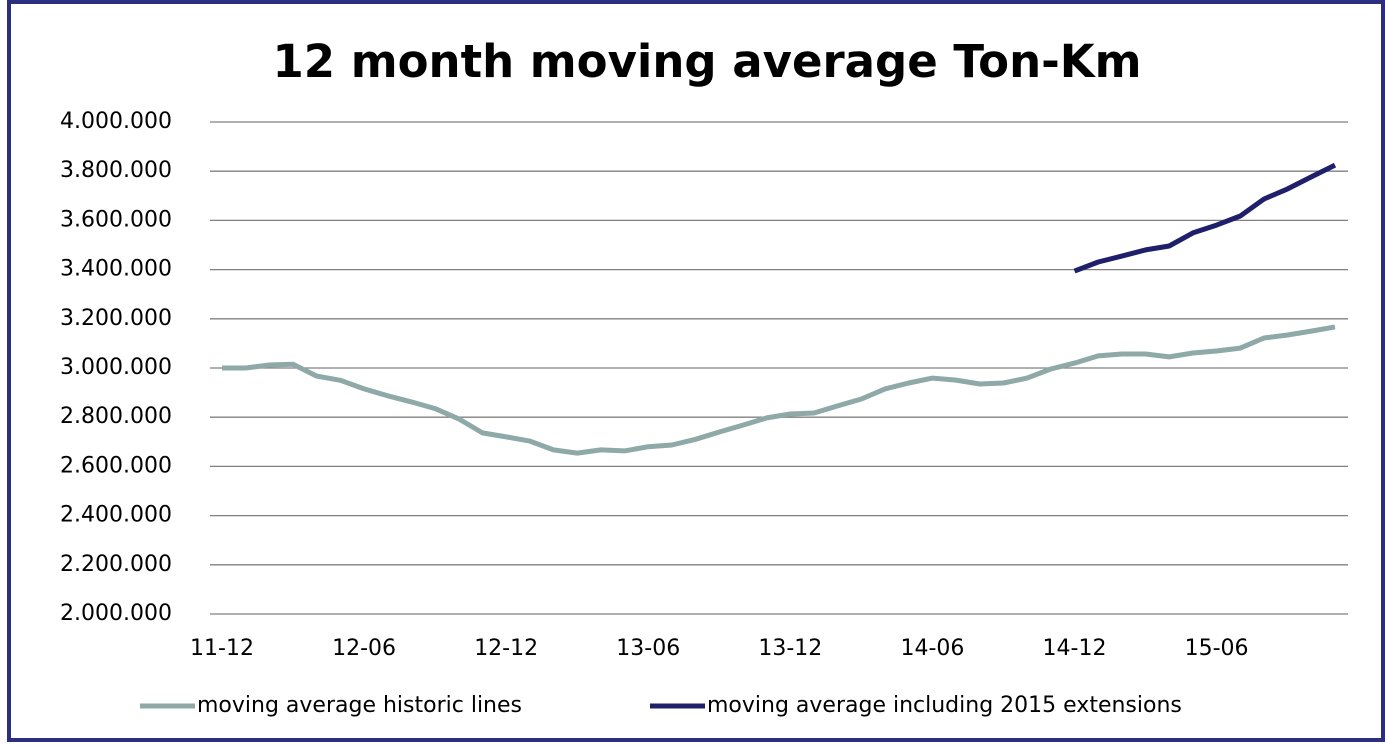 The height and width of the screenshot is (746, 1385). What do you see at coordinates (116, 269) in the screenshot?
I see `y-tick-label: 3.400.000` at bounding box center [116, 269].